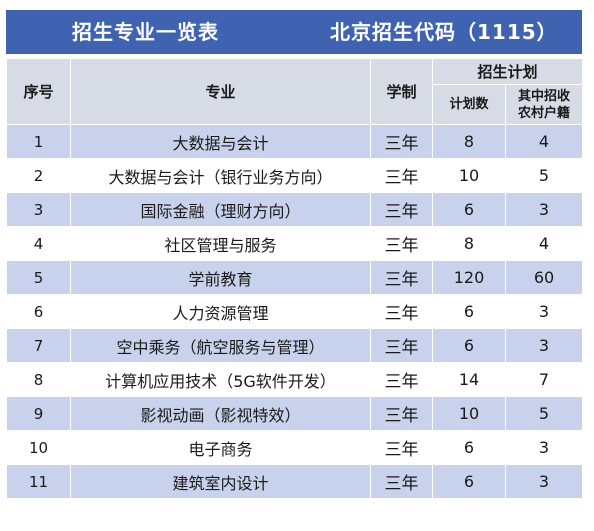 The height and width of the screenshot is (531, 594). What do you see at coordinates (544, 96) in the screenshot?
I see `plan-rural-line1: 其中招收` at bounding box center [544, 96].